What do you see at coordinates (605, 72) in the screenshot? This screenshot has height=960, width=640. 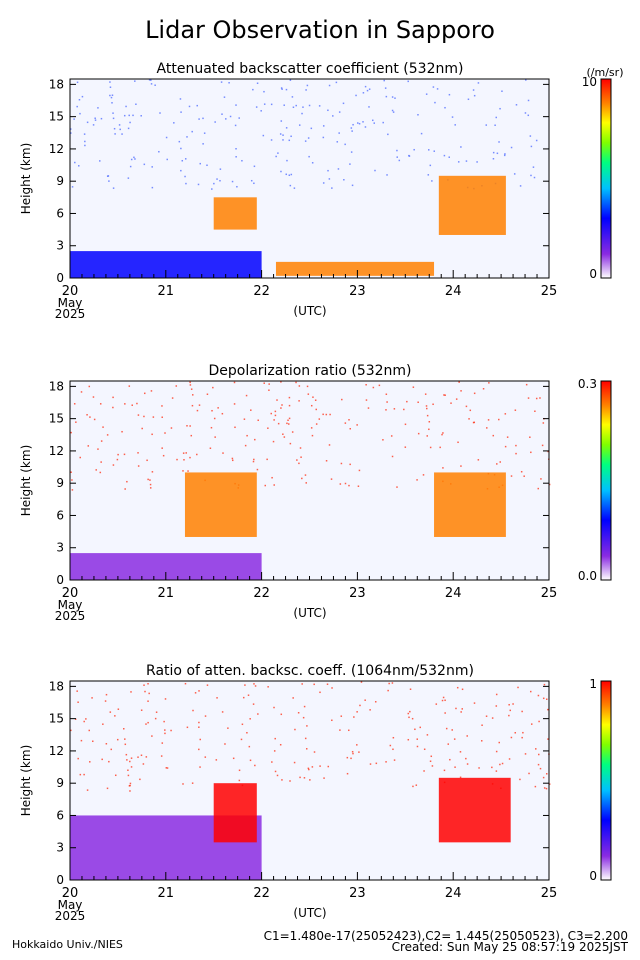 I see `colorbar-unit: (/m/sr)` at bounding box center [605, 72].